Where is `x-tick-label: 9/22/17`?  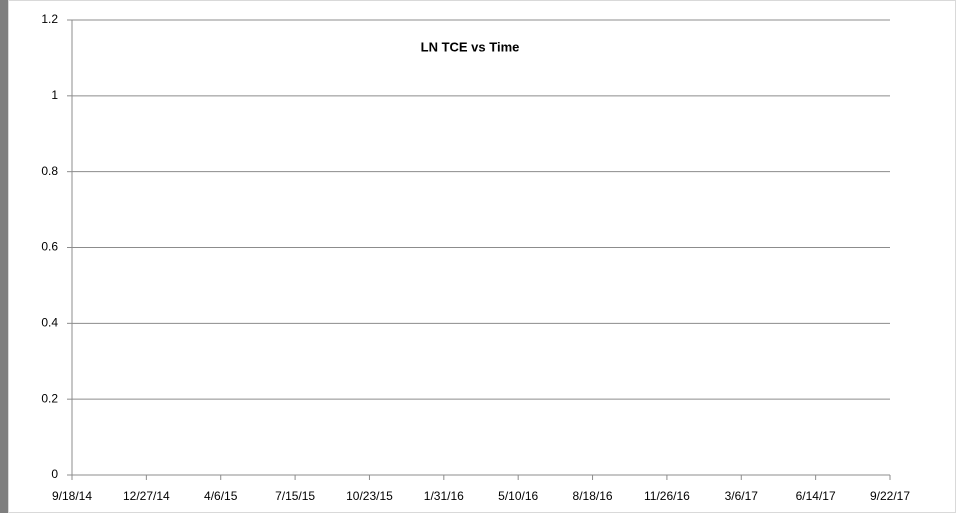
x-tick-label: 9/22/17 is located at coordinates (890, 496).